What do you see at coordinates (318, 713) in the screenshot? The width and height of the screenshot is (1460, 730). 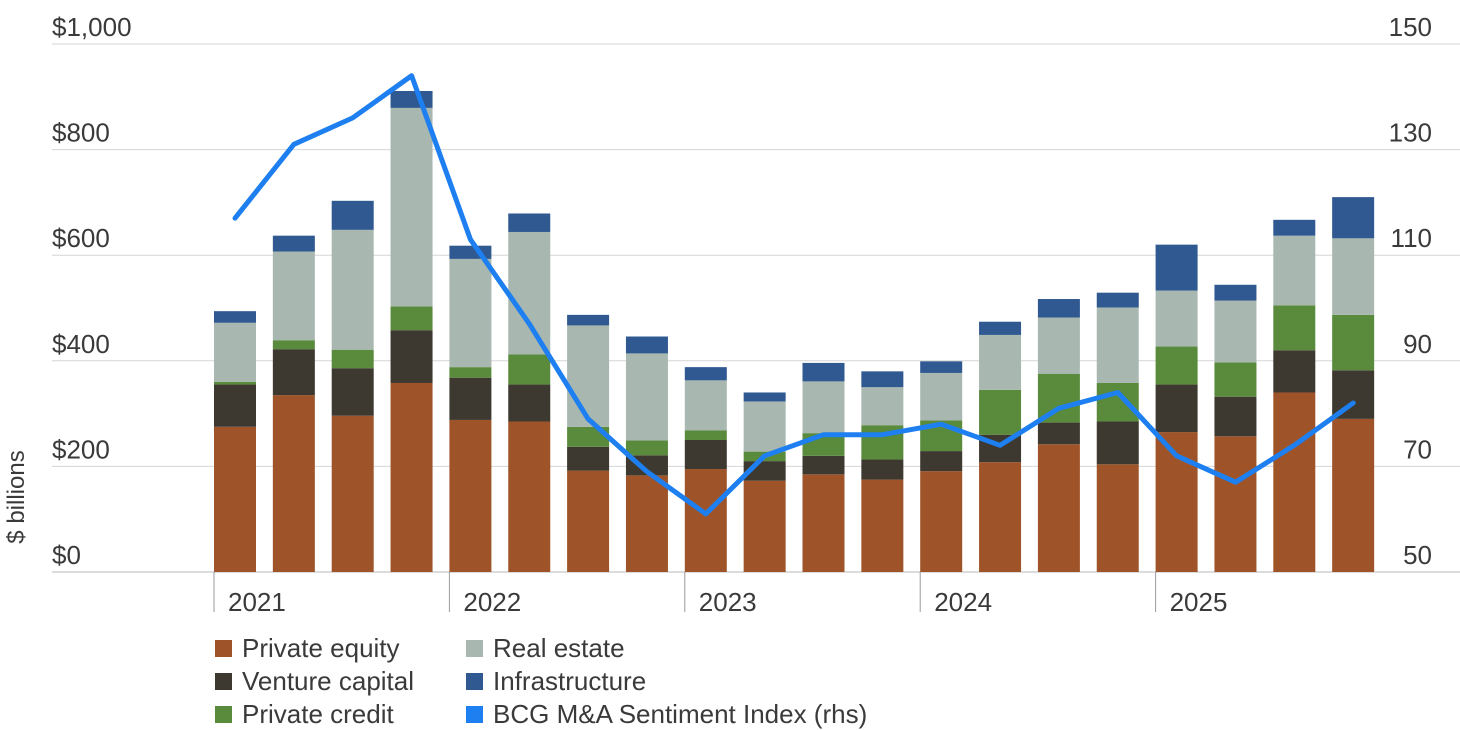 I see `legend-label: Private credit` at bounding box center [318, 713].